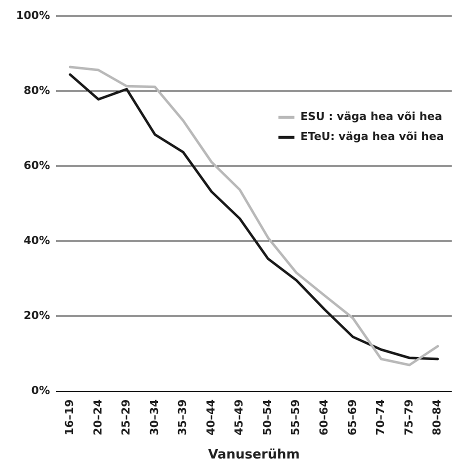 The width and height of the screenshot is (459, 471). I want to click on x-tick-label: 30–34, so click(154, 417).